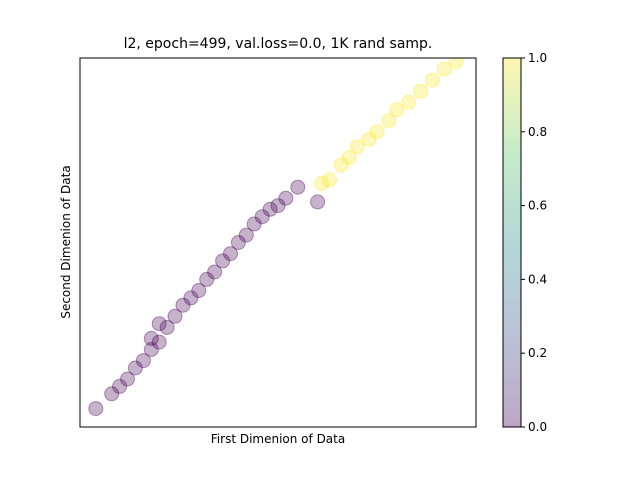 This screenshot has width=640, height=480. What do you see at coordinates (537, 427) in the screenshot?
I see `colorbar-tick-label: 0.0` at bounding box center [537, 427].